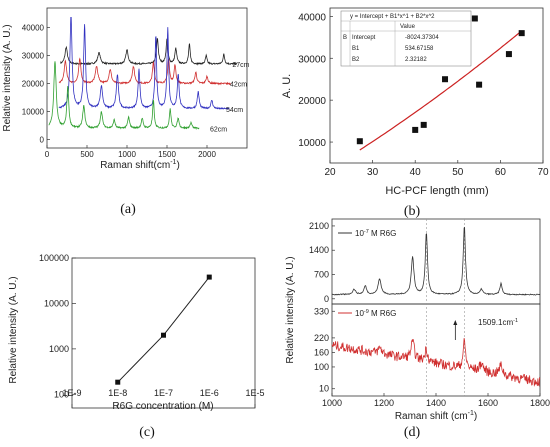  What do you see at coordinates (321, 275) in the screenshot?
I see `y-tick-label: 700` at bounding box center [321, 275].